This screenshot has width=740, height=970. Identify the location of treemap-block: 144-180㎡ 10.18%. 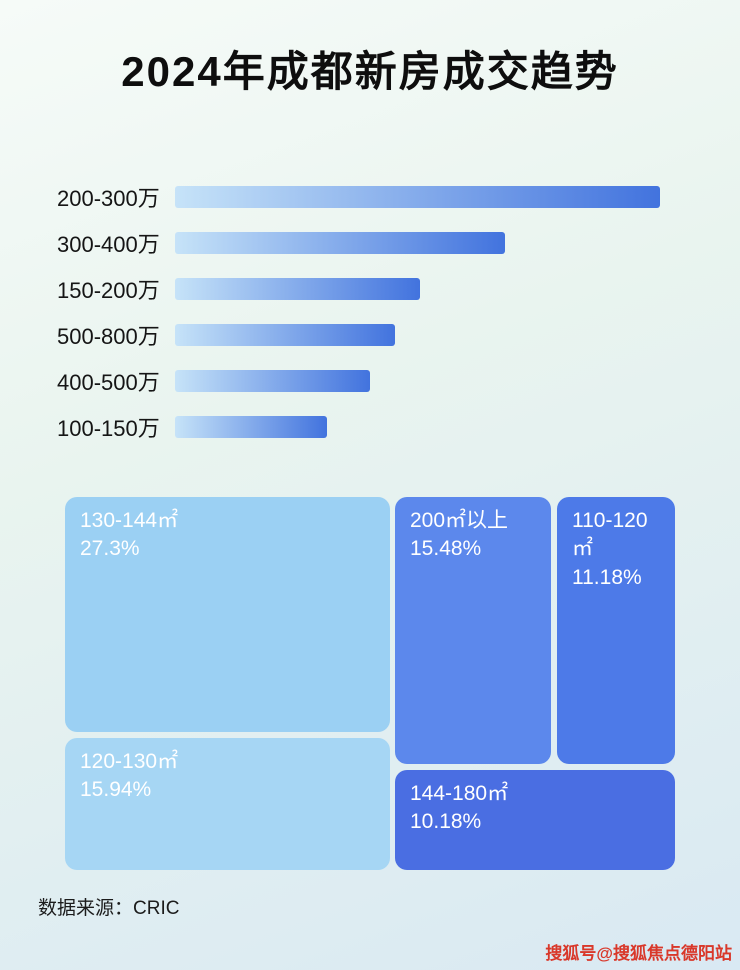
(535, 820).